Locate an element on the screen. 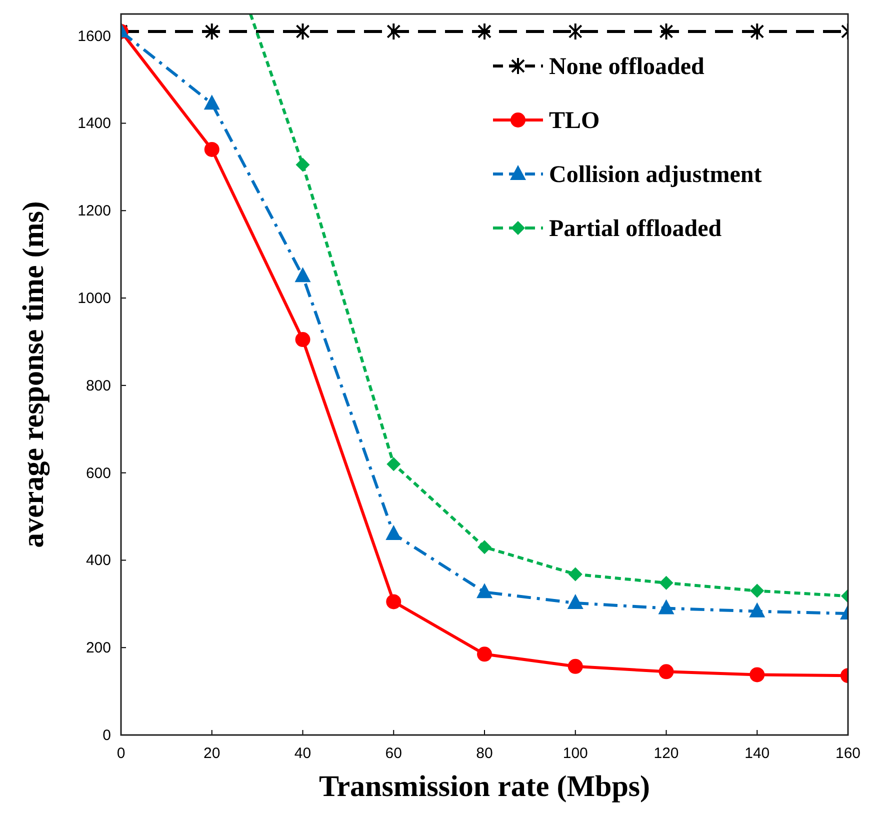 This screenshot has width=876, height=814. x-tick-label: 140 is located at coordinates (757, 753).